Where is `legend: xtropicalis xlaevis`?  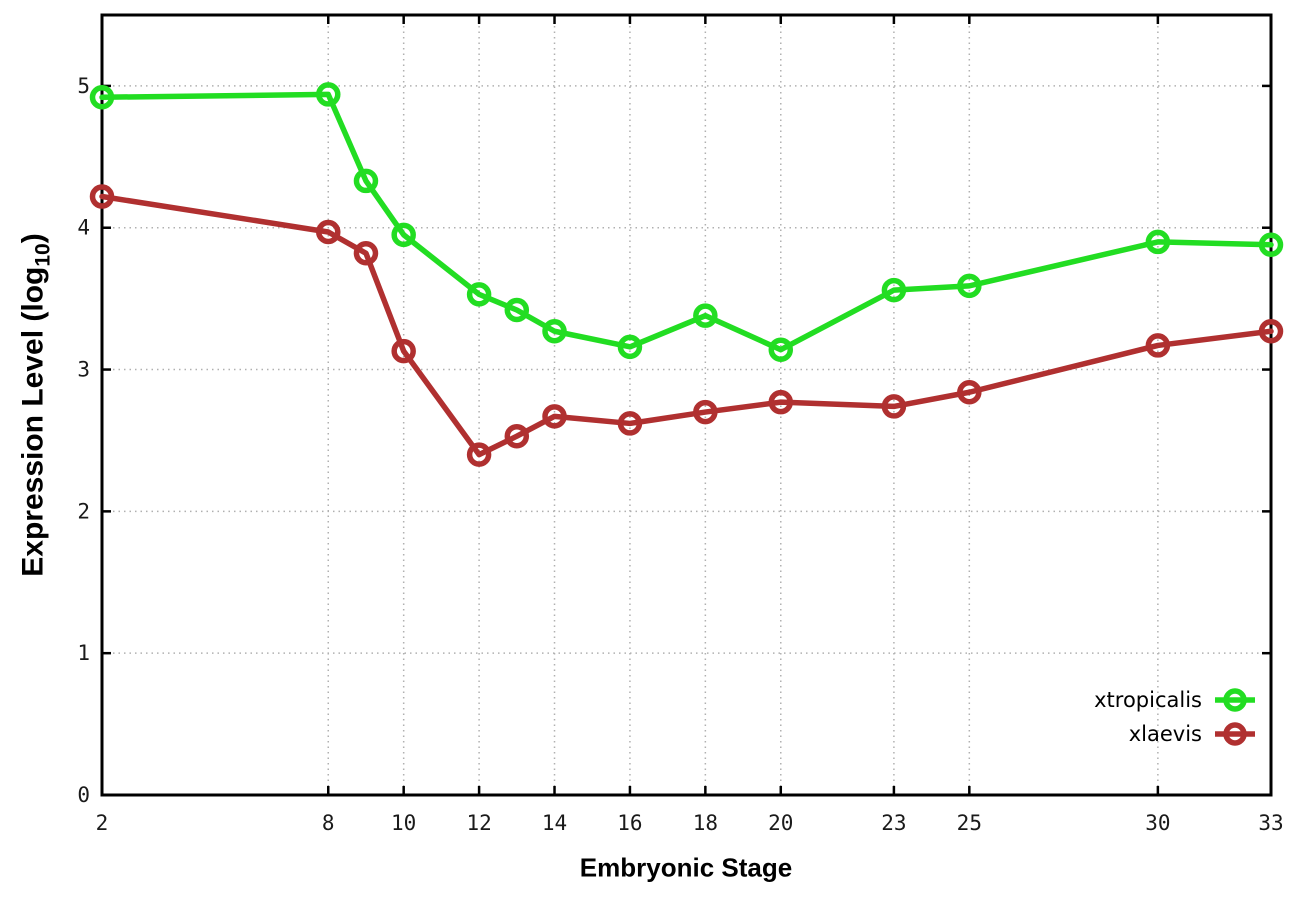
legend: xtropicalis xlaevis is located at coordinates (1175, 717).